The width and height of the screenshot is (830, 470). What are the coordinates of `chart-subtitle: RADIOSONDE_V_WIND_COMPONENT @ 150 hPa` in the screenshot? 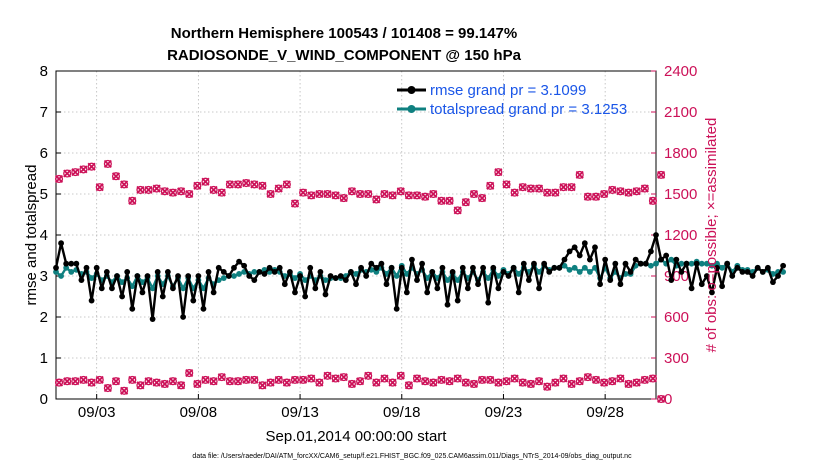 It's located at (344, 55).